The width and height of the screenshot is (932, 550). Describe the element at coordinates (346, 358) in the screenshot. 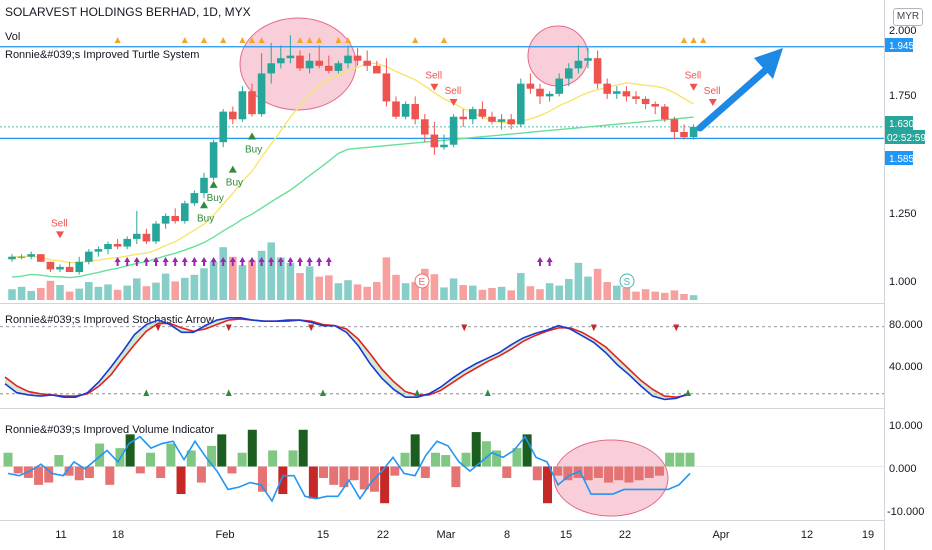

I see `stoch-fill` at that location.